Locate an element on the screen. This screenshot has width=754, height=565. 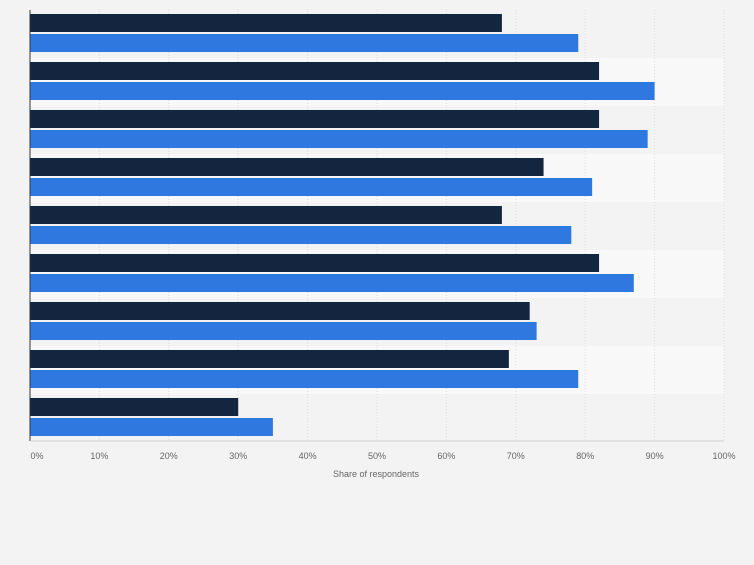
x-tick-label-6: 60% is located at coordinates (446, 456).